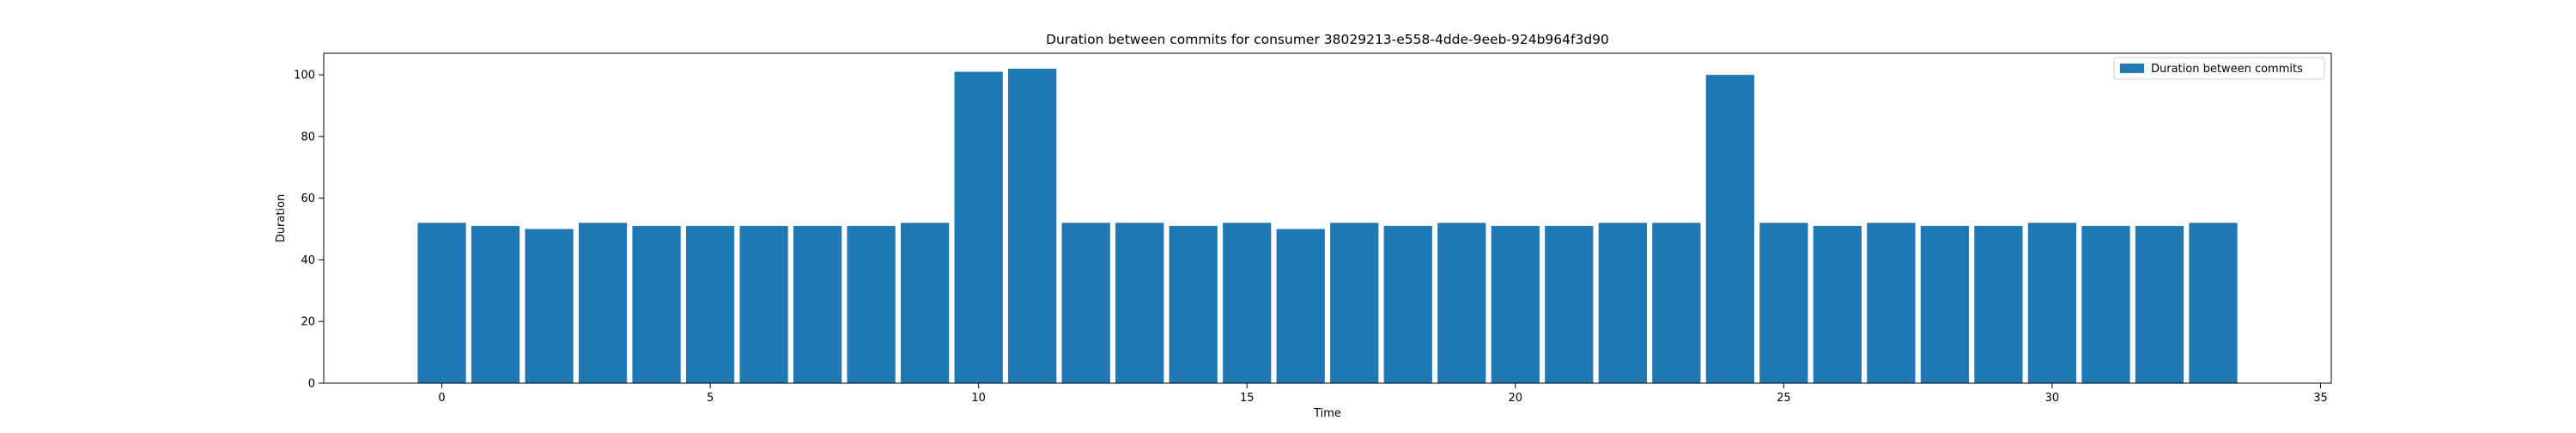  Describe the element at coordinates (1247, 398) in the screenshot. I see `x-tick-label: 15` at that location.